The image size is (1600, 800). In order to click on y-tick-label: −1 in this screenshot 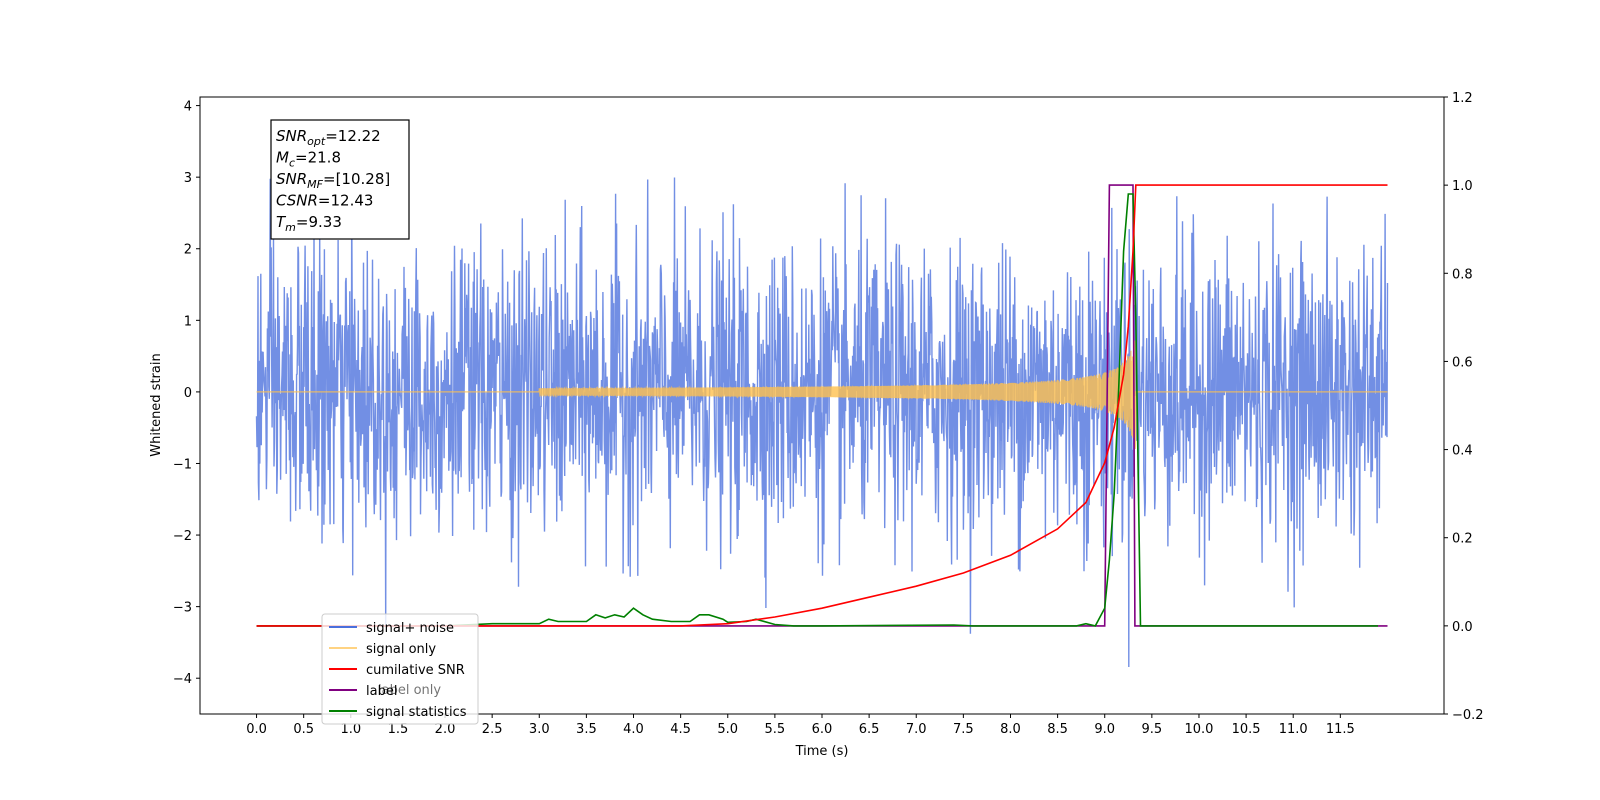, I will do `click(182, 464)`.